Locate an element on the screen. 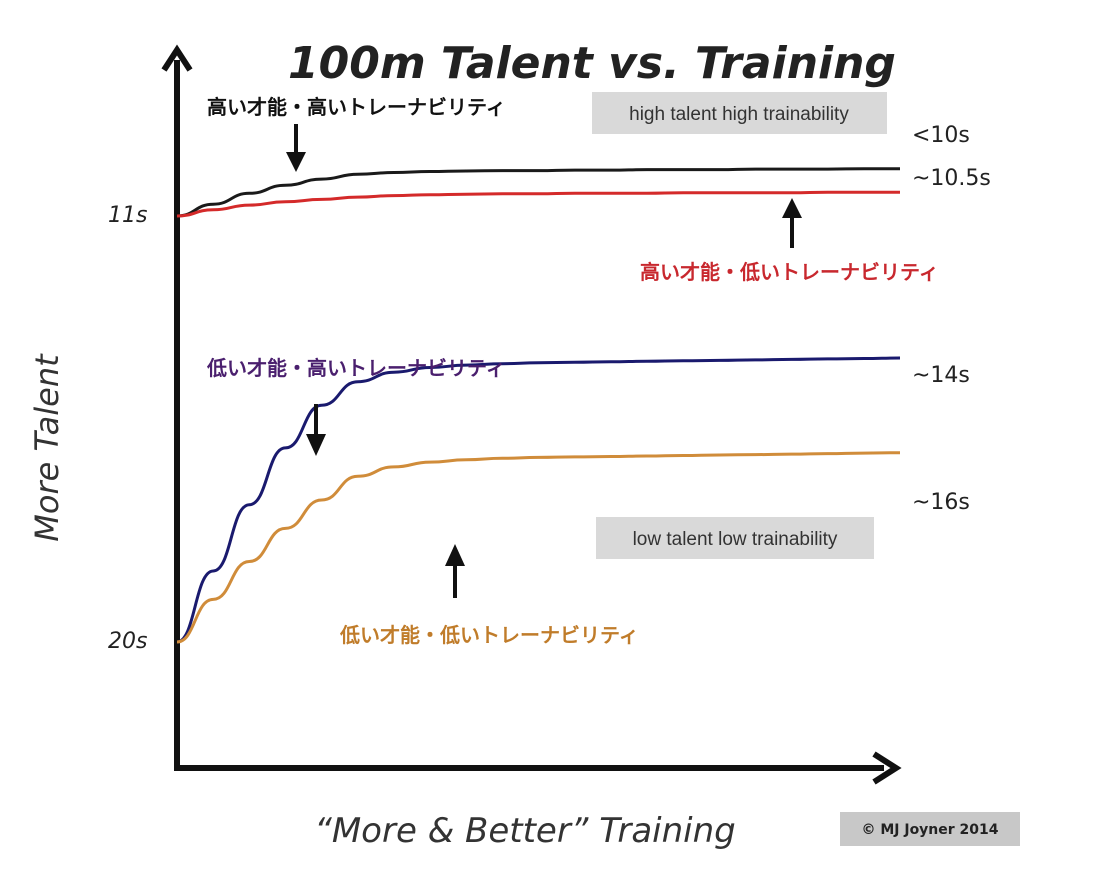 This screenshot has height=876, width=1098. y-axis-arrowhead is located at coordinates (177, 58).